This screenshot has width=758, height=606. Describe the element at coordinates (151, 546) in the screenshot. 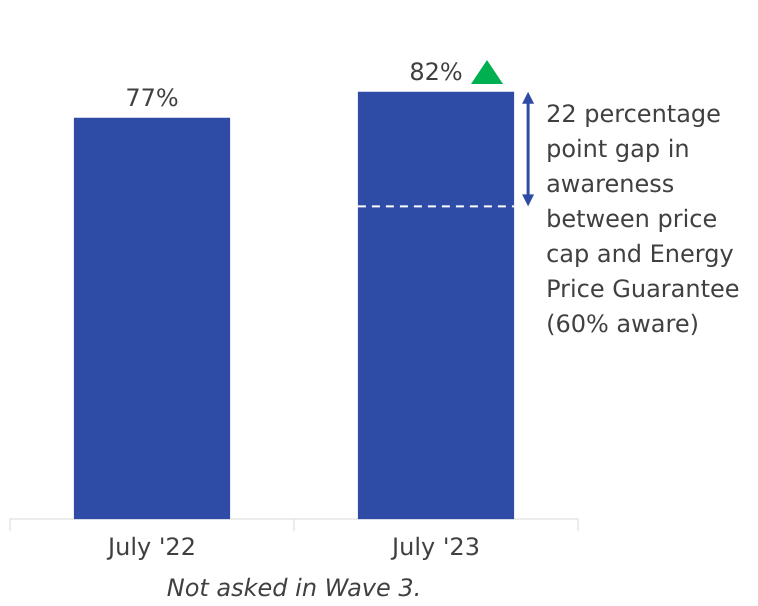

I see `x-tick-label: July '22` at that location.